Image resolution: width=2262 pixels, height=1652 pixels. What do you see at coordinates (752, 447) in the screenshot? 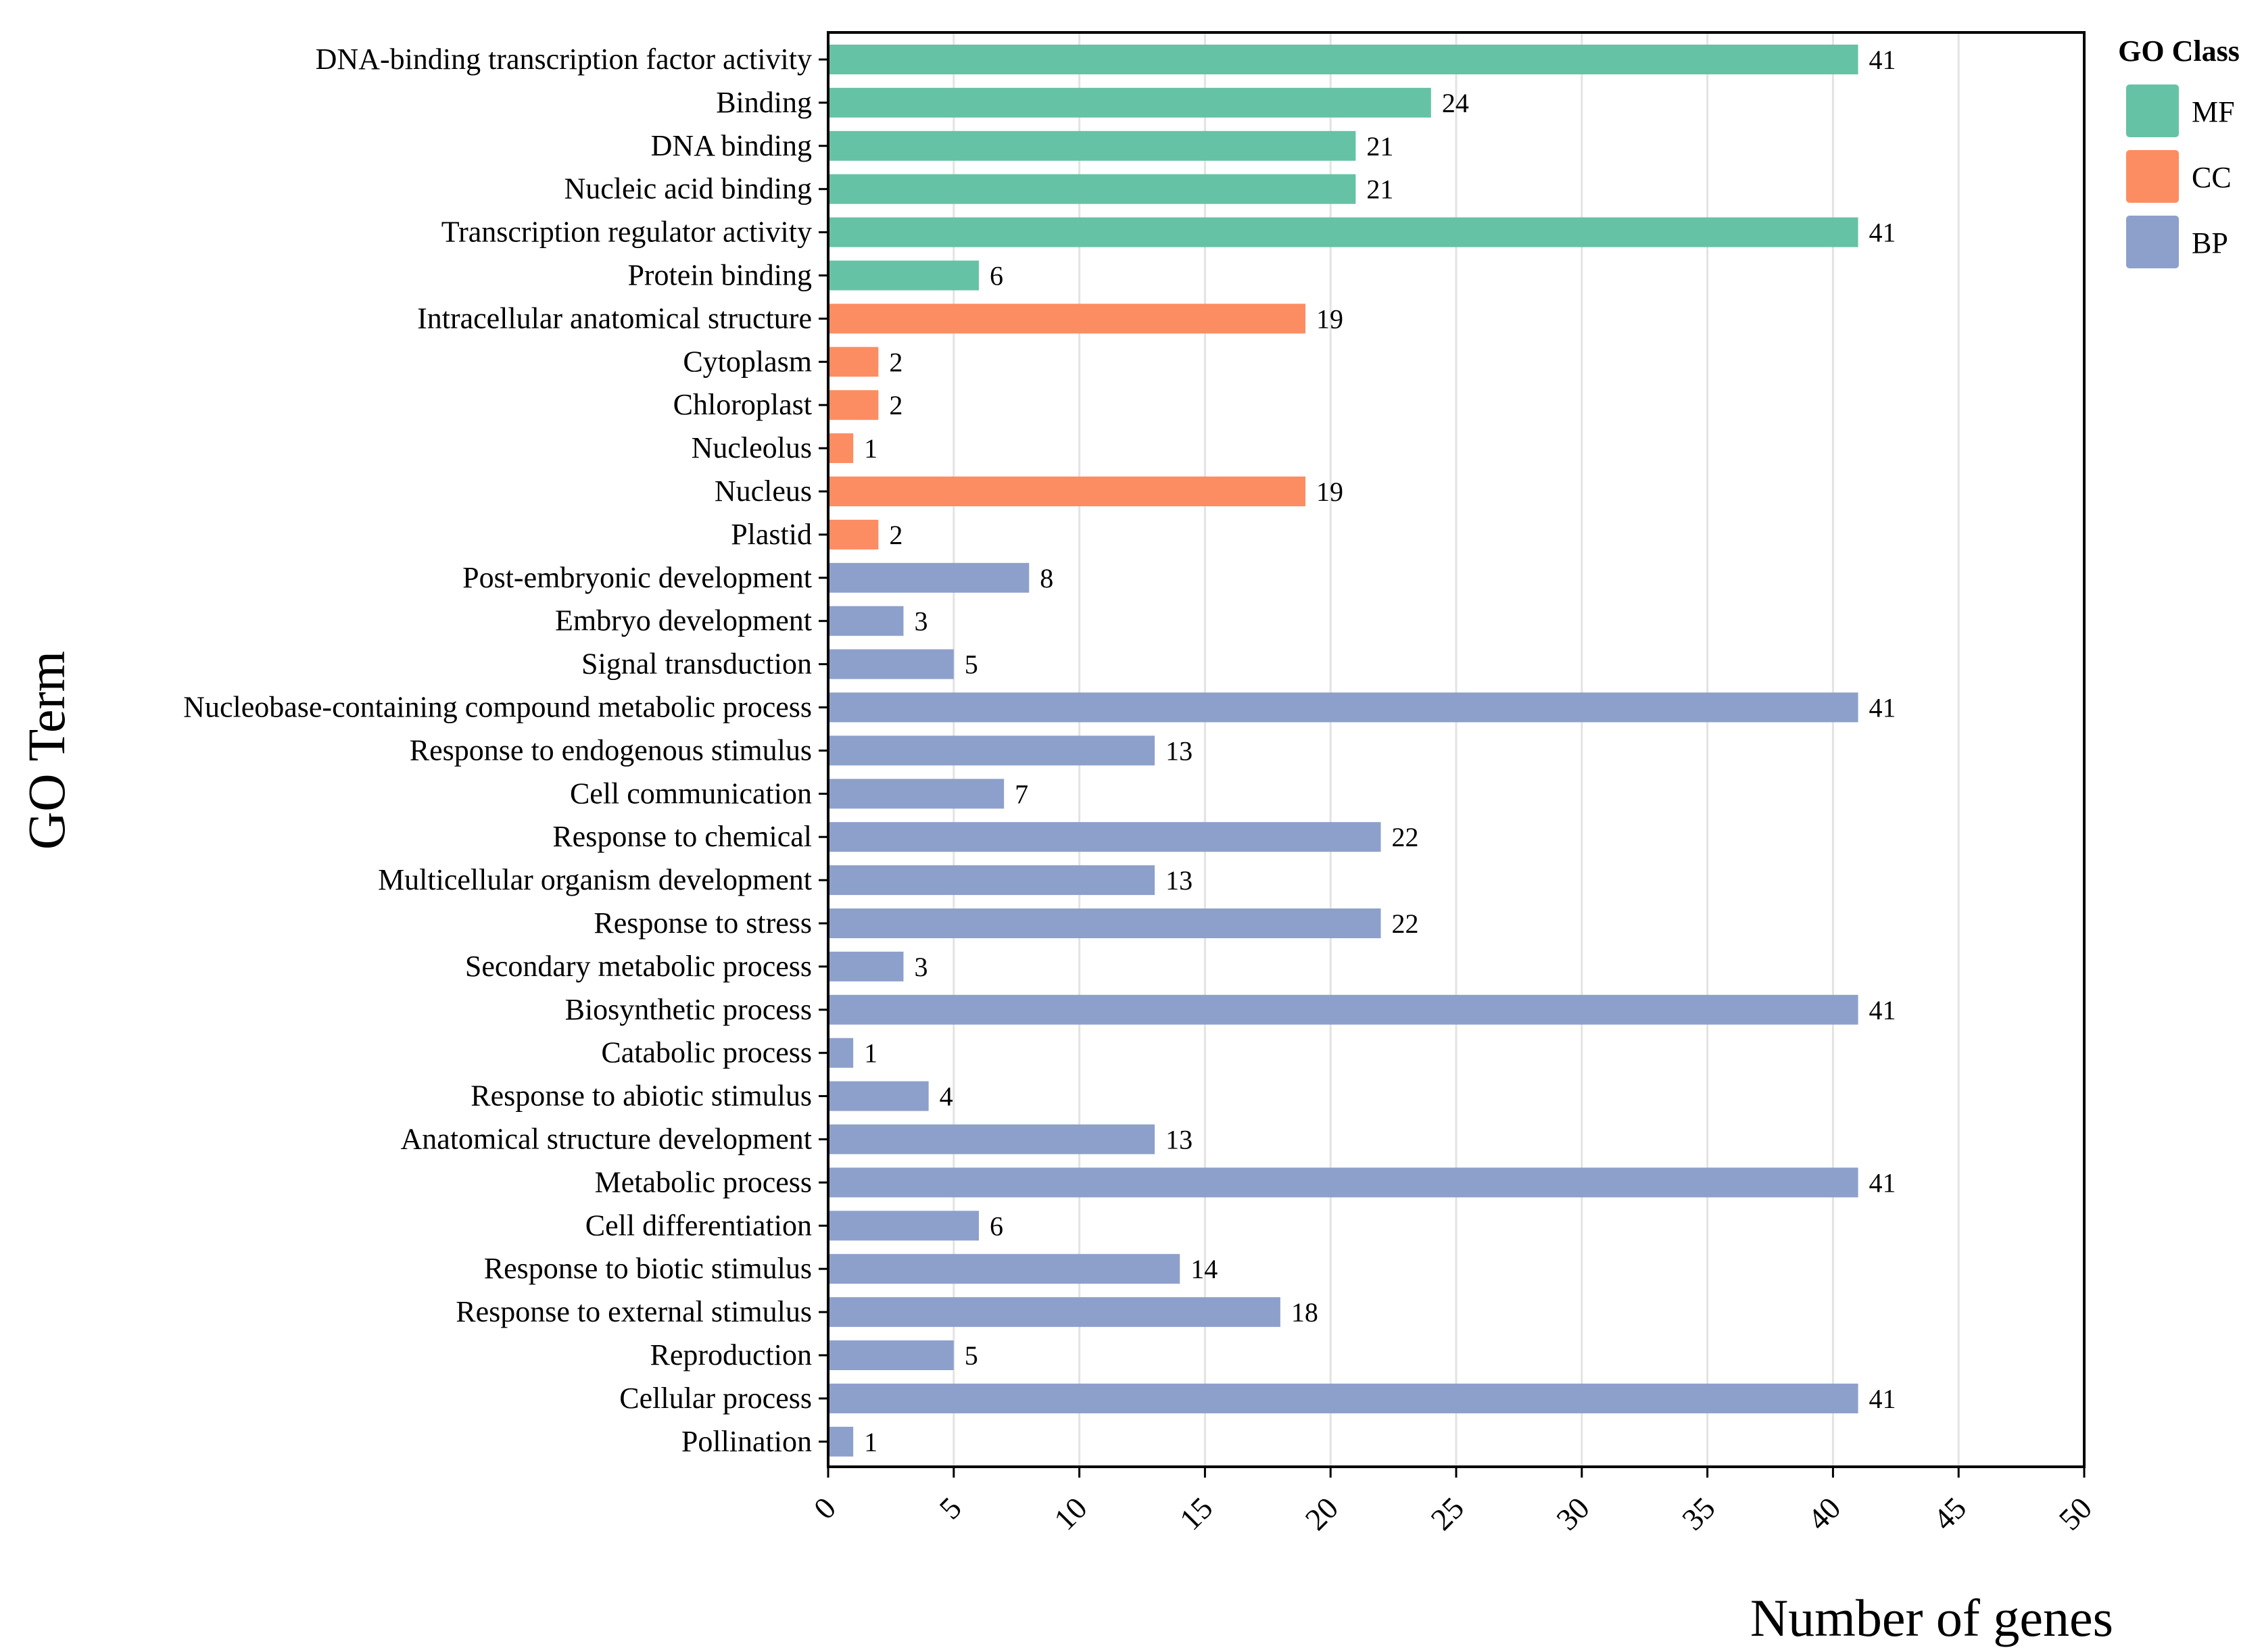
I see `y-tick-label: Nucleolus` at bounding box center [752, 447].